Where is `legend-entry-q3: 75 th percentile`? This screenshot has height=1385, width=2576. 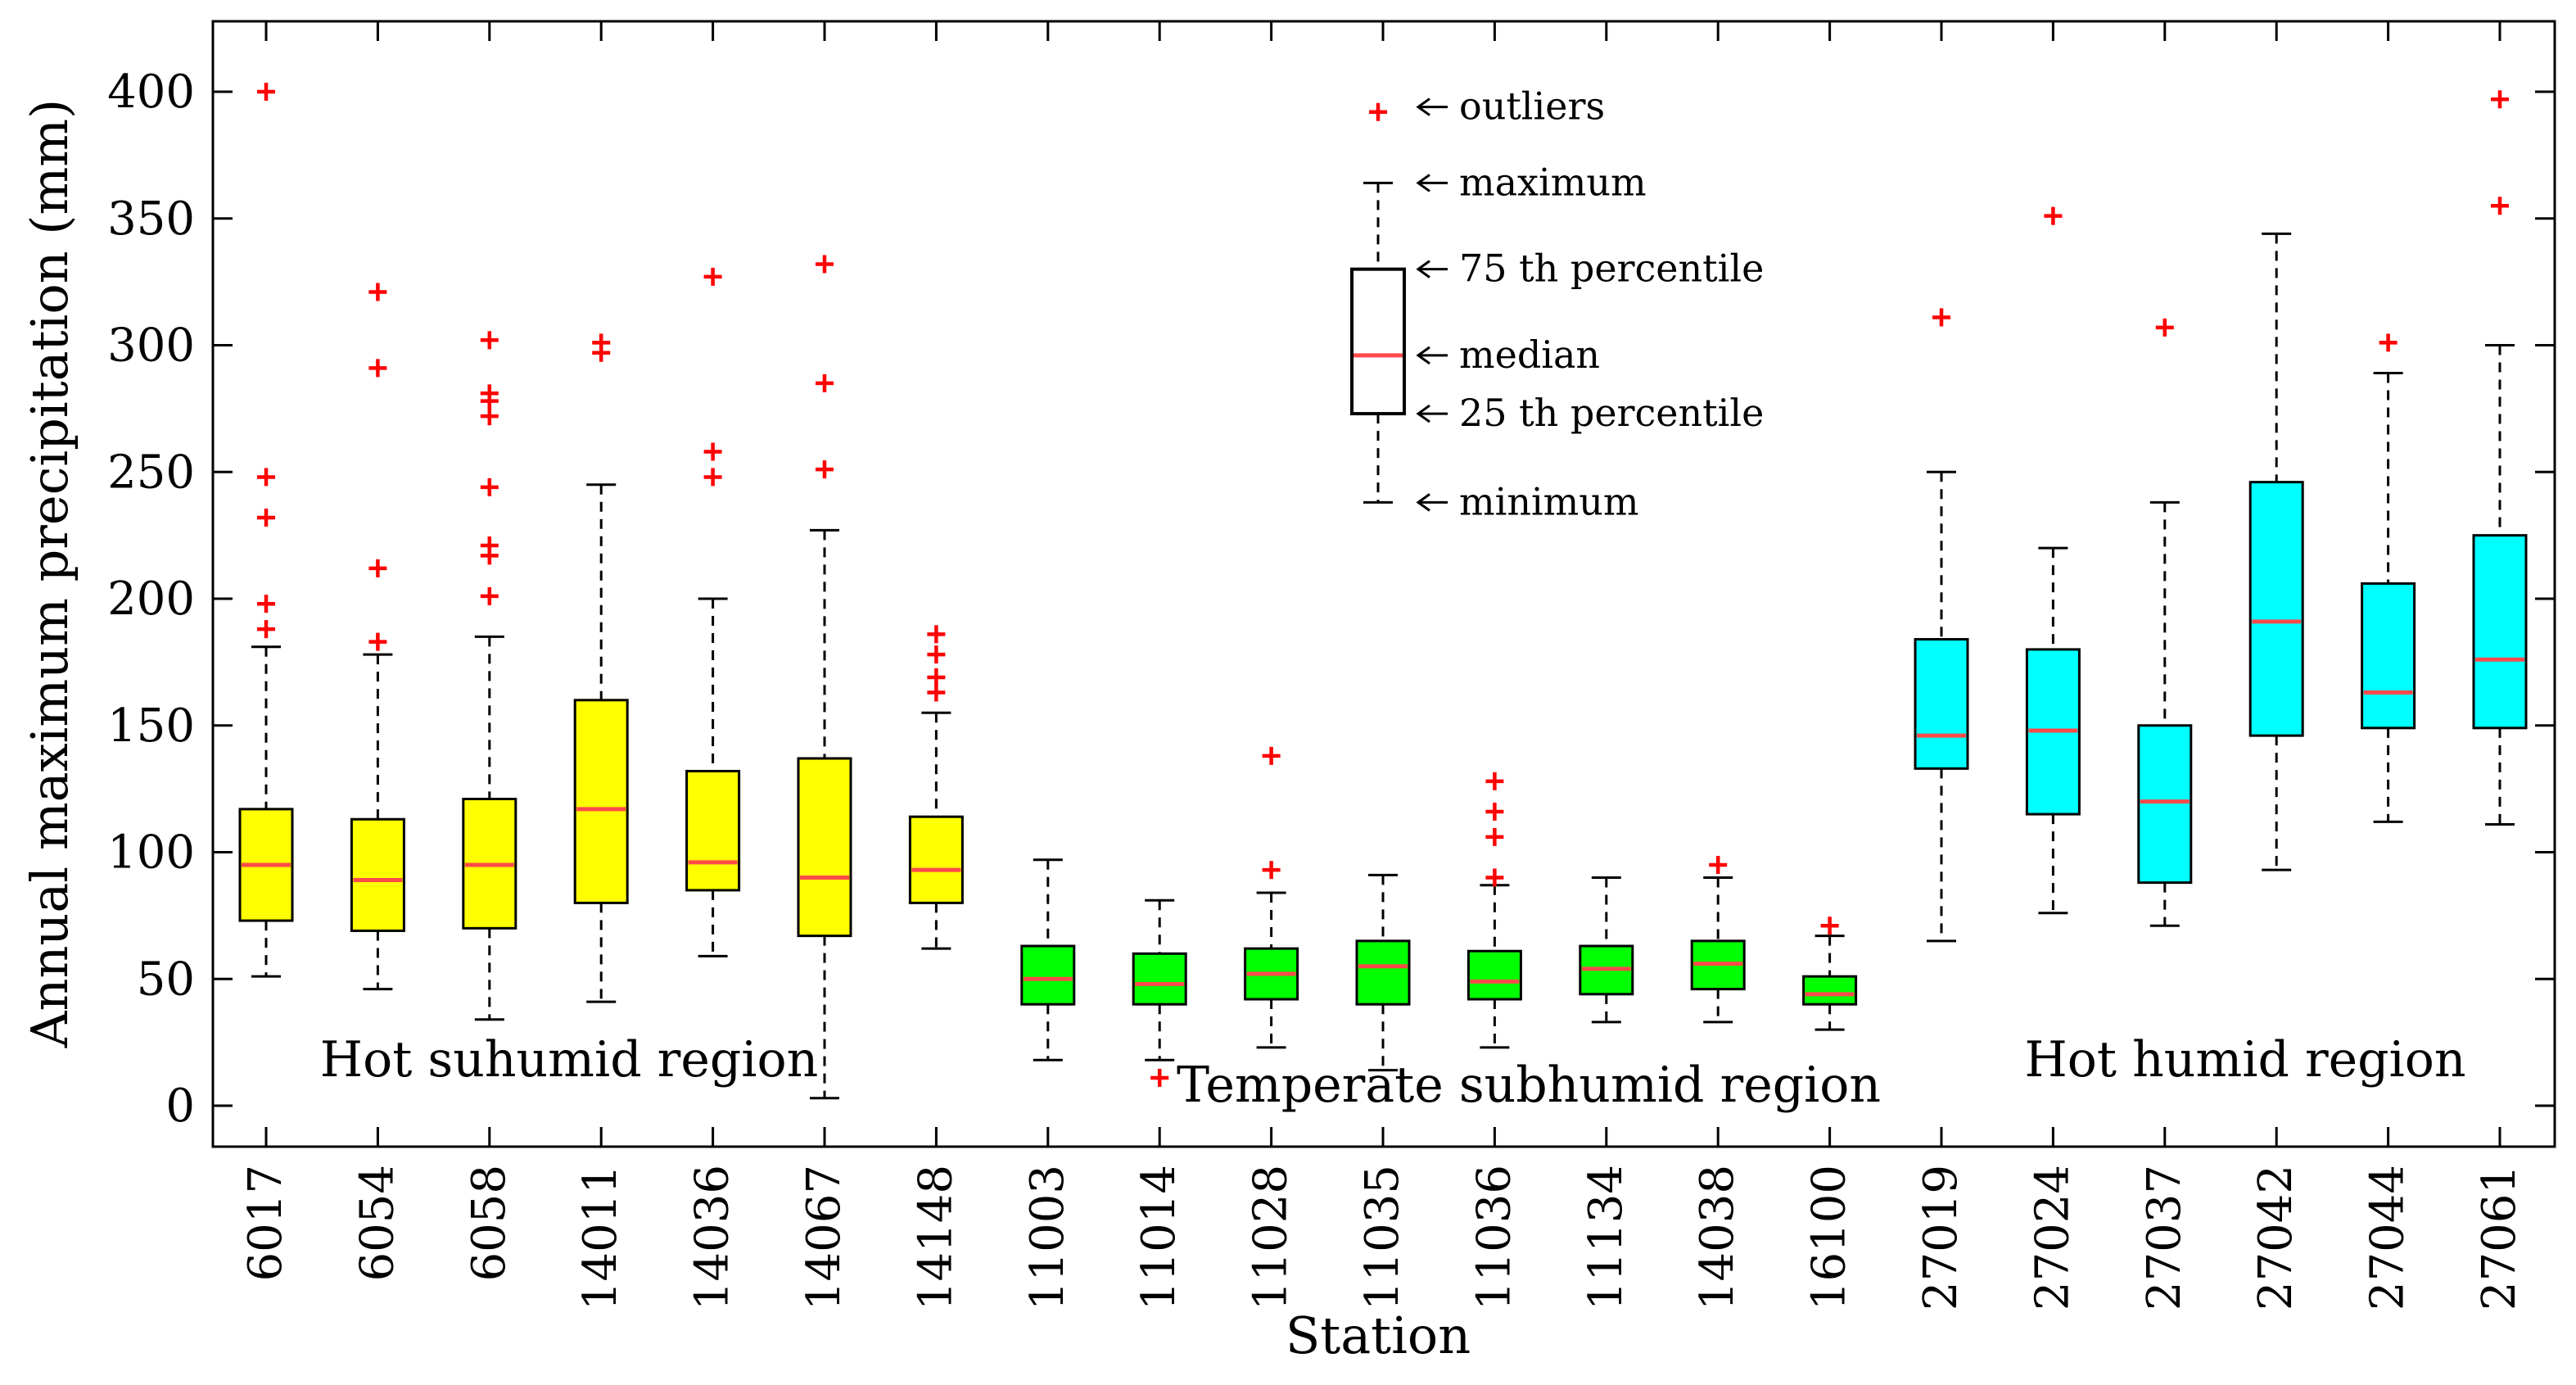
legend-entry-q3: 75 th percentile is located at coordinates (1590, 269).